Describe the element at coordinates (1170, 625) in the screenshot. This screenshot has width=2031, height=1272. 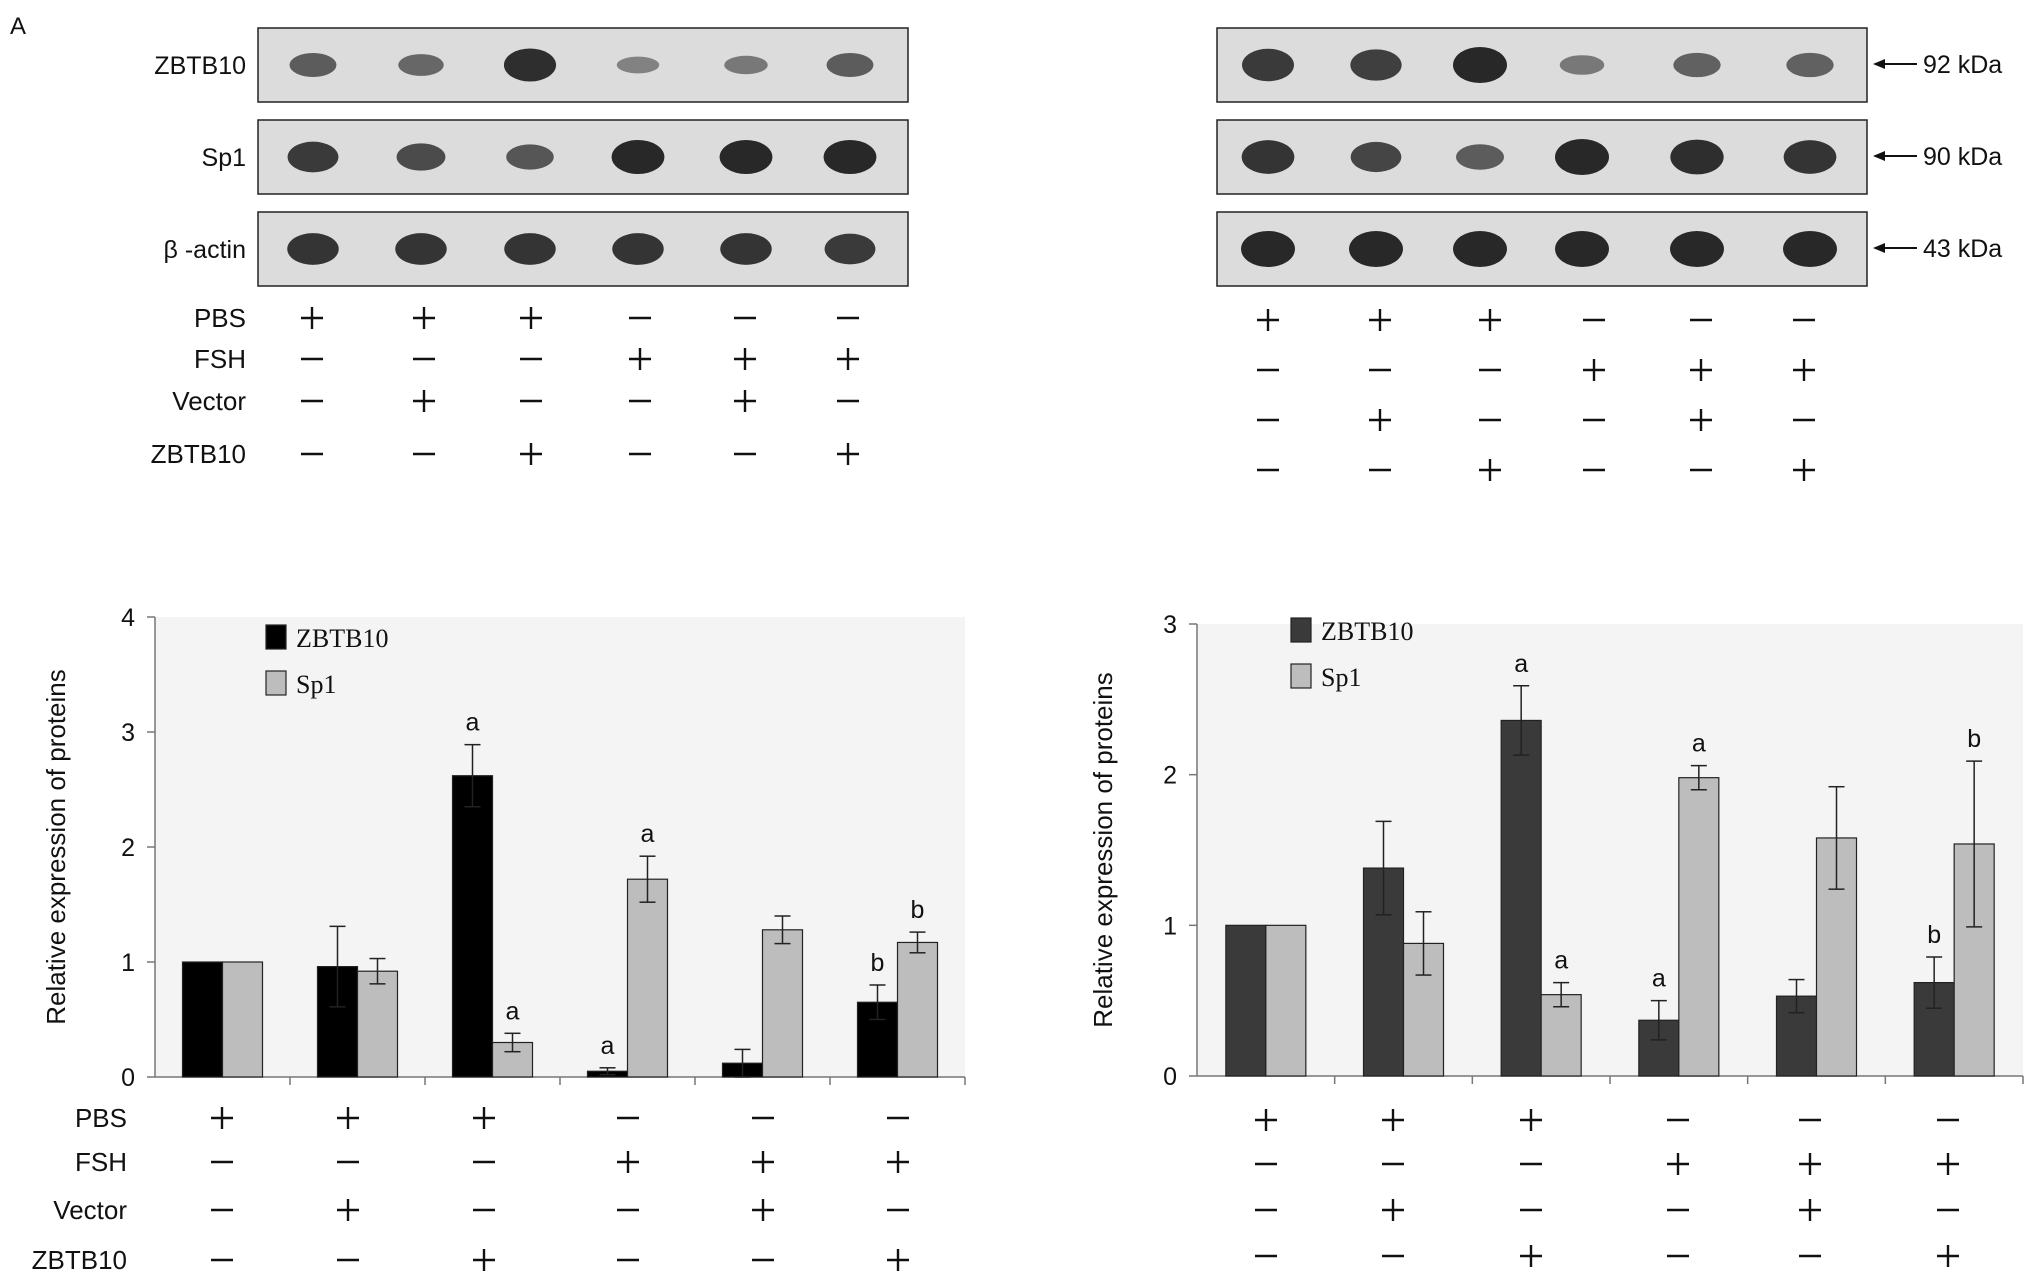
I see `y-tick-label: 3` at that location.